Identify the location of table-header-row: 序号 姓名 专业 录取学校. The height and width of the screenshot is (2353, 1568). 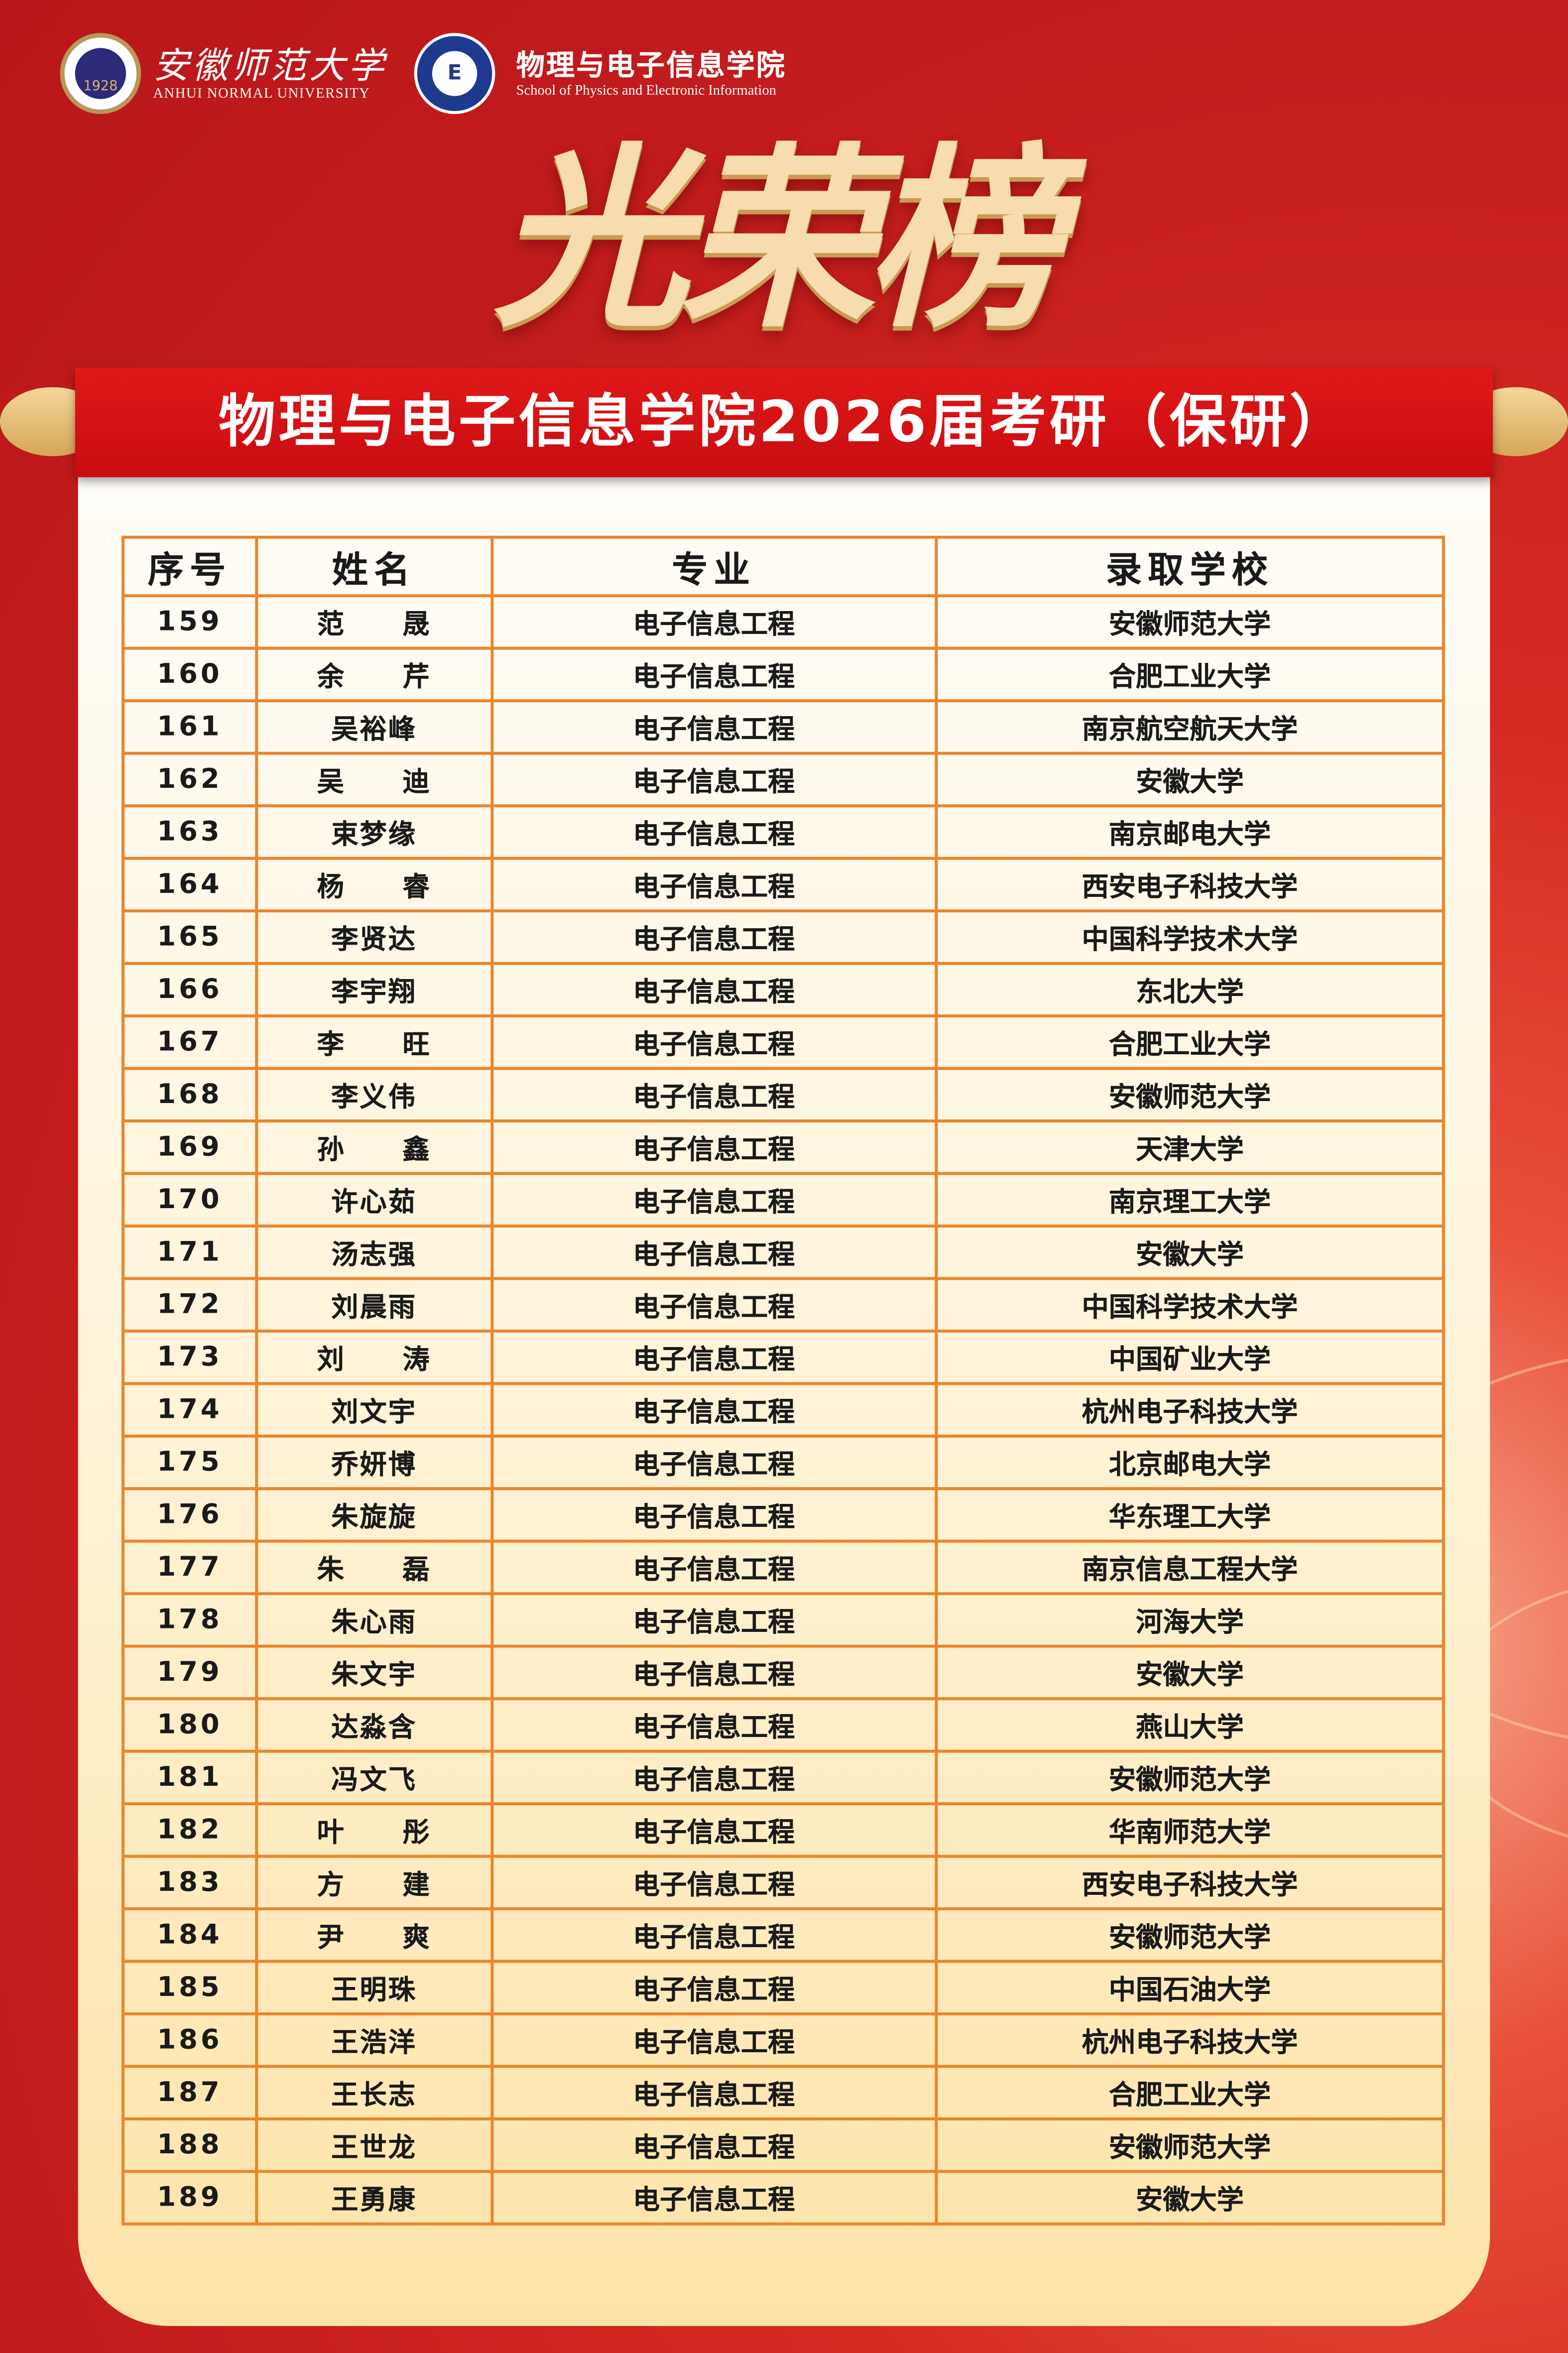
(783, 566).